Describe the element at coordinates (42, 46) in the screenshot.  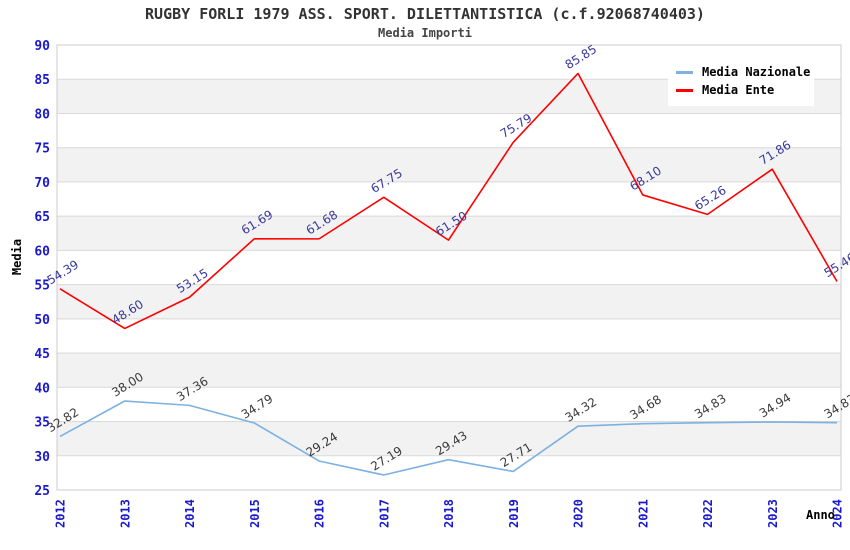
I see `y-tick-label: 90` at that location.